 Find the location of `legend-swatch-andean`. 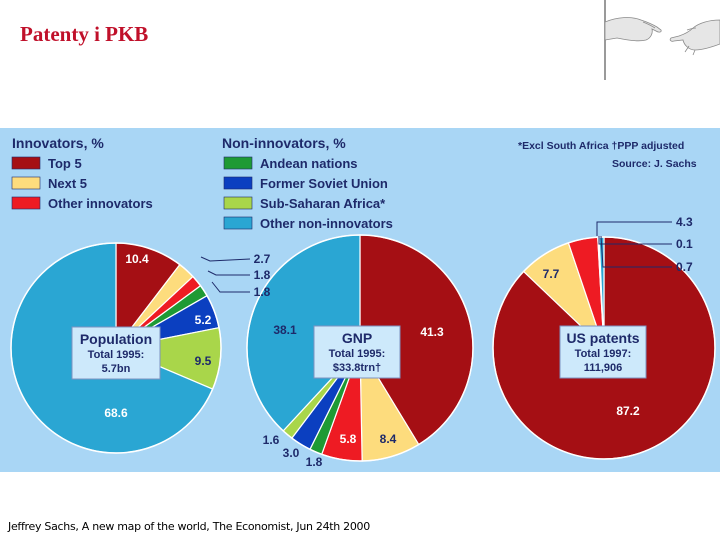

legend-swatch-andean is located at coordinates (238, 163).